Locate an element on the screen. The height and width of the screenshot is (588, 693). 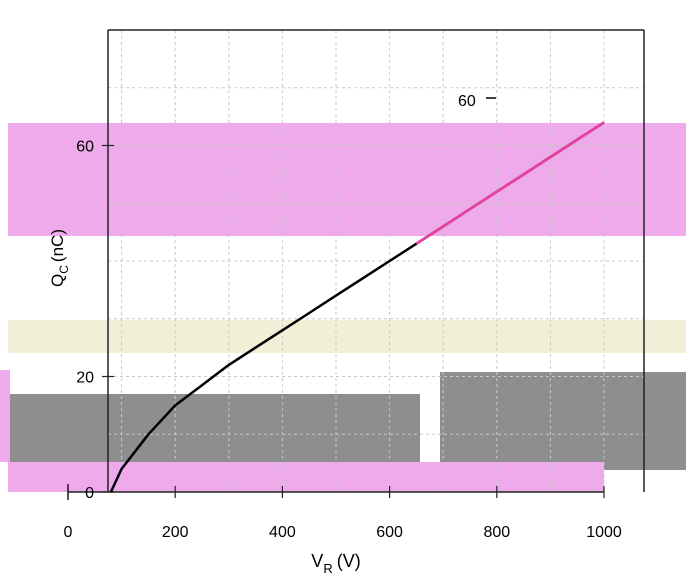
y-axis-label-unit: (nC) is located at coordinates (57, 245).